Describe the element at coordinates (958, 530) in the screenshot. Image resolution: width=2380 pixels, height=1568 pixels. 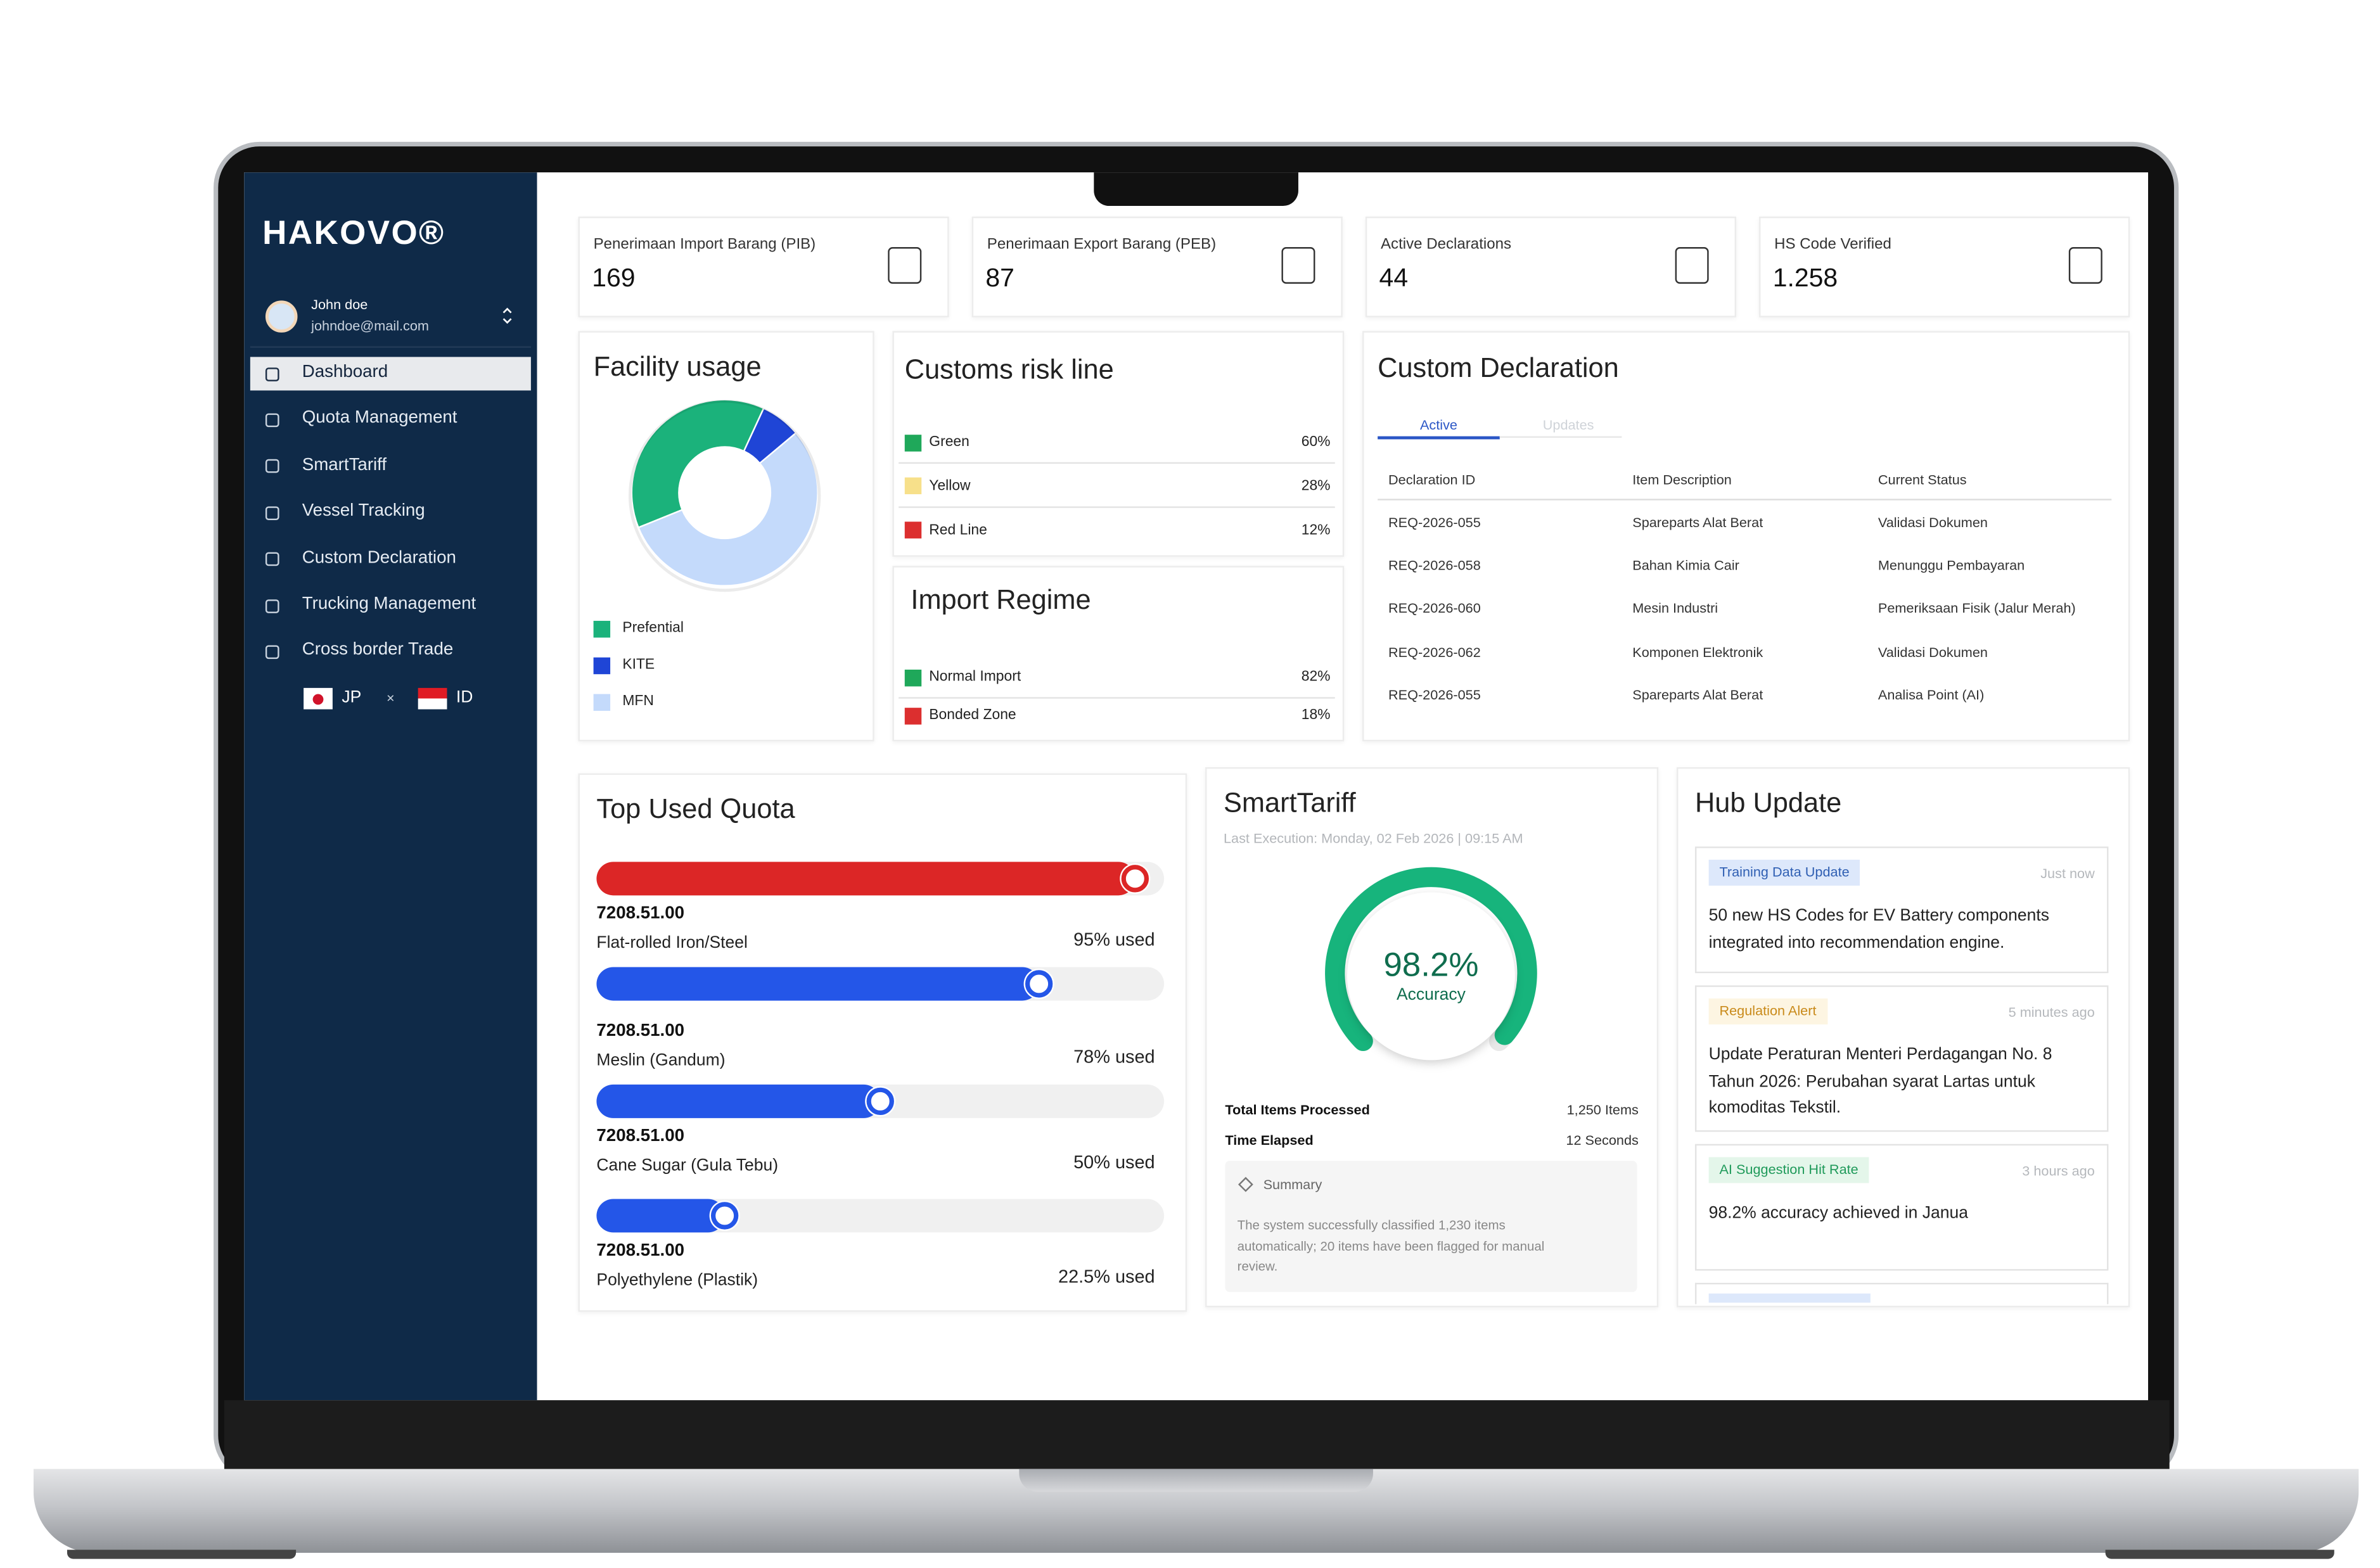
I see `row-label: Red Line` at that location.